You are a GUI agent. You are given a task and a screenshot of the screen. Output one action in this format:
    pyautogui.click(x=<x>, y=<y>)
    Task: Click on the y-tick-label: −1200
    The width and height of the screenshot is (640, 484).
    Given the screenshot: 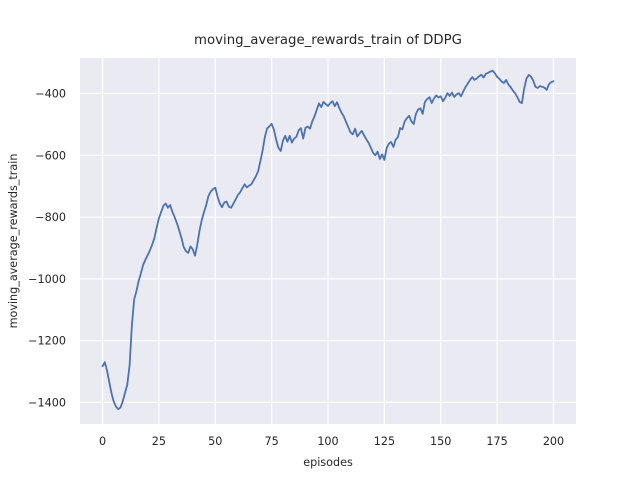 What is the action you would take?
    pyautogui.click(x=47, y=341)
    